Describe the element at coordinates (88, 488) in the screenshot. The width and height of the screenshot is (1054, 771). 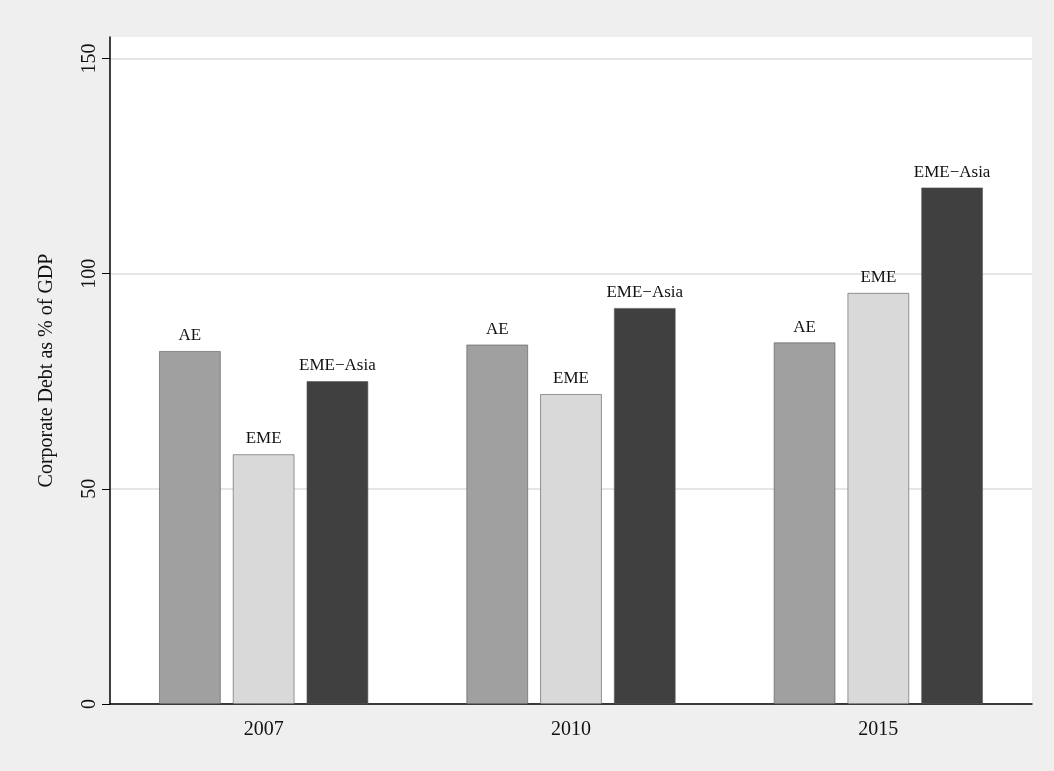
I see `y-tick-label: 50` at that location.